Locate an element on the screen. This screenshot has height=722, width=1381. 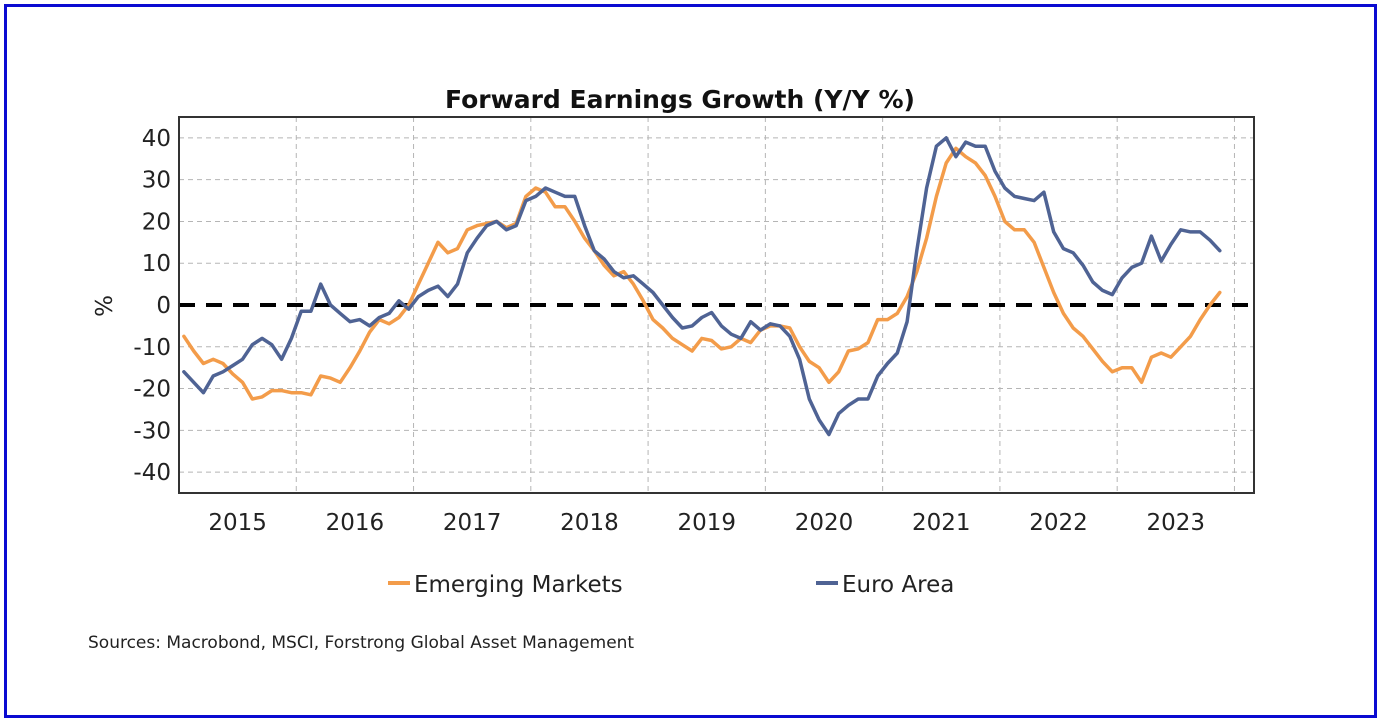
chart-title: Forward Earnings Growth (Y/Y %) is located at coordinates (680, 99).